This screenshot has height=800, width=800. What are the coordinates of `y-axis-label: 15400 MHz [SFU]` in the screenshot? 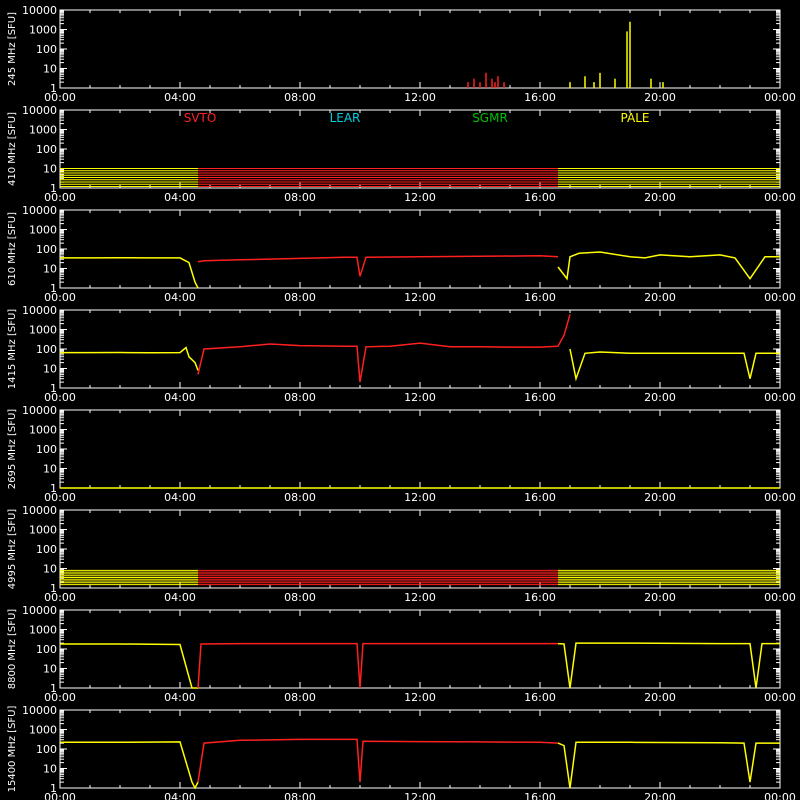 It's located at (12, 749).